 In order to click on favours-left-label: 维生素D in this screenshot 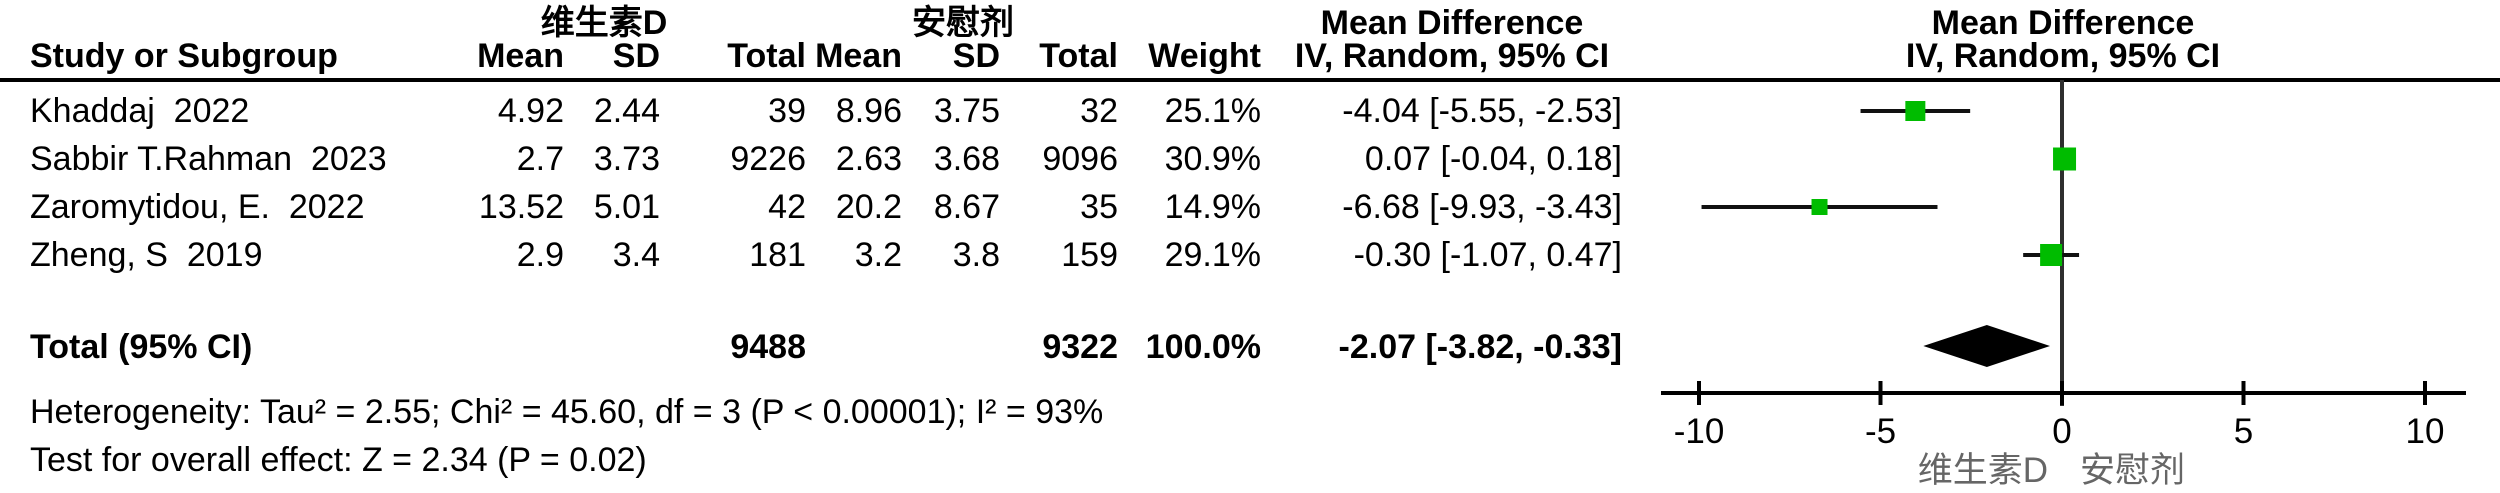, I will do `click(1983, 470)`.